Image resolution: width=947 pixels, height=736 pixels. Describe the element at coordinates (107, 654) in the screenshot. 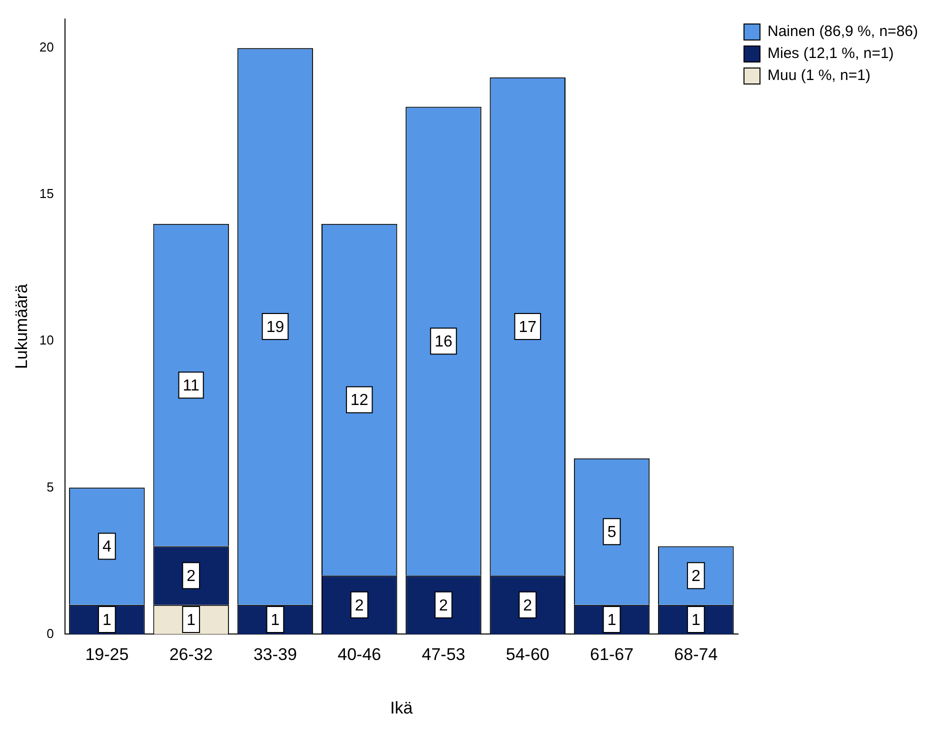

I see `x-tick-label: 19-25` at that location.